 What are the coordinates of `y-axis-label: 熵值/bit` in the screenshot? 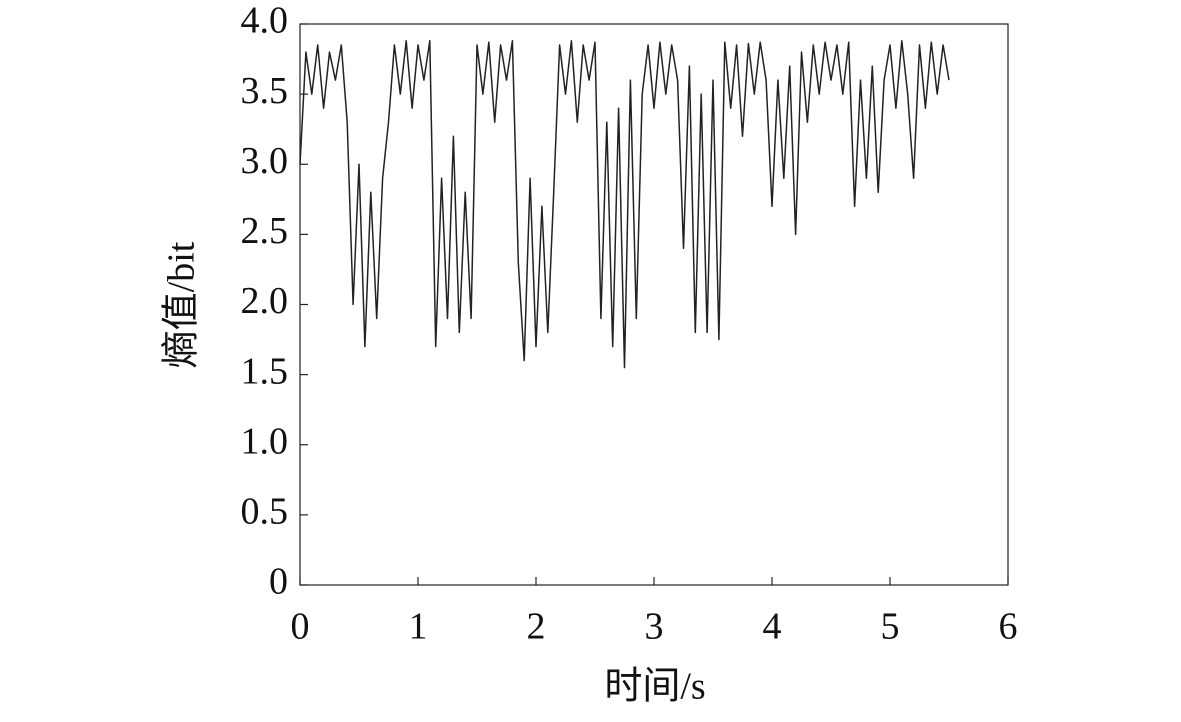 It's located at (182, 304).